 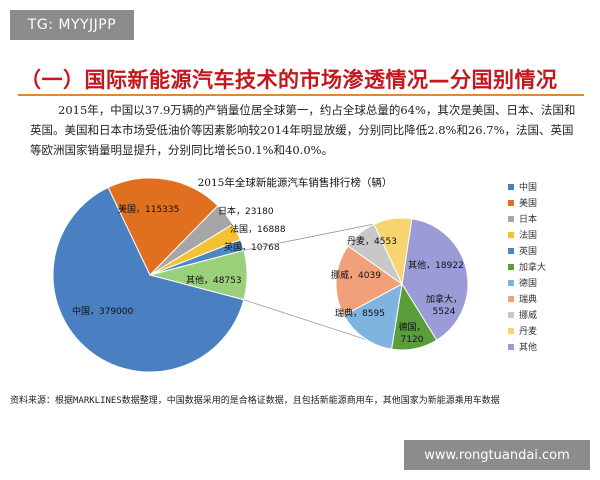 What do you see at coordinates (148, 209) in the screenshot?
I see `main-pie-label-1: 美国，115335` at bounding box center [148, 209].